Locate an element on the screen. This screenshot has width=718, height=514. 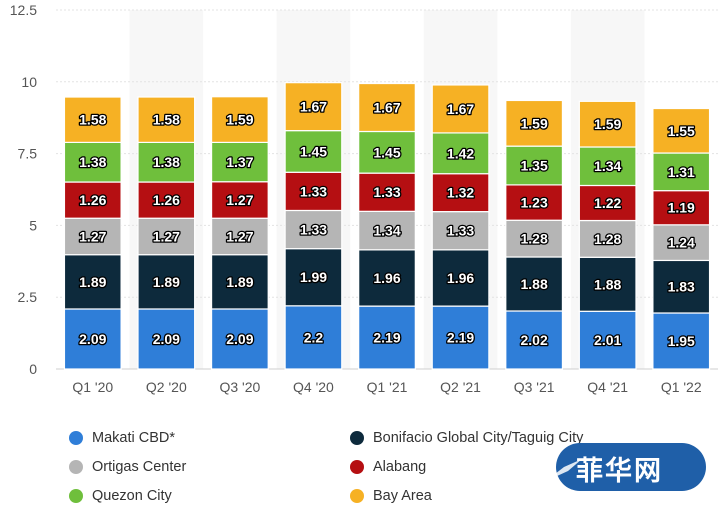
data-label: 1.28 is located at coordinates (607, 239).